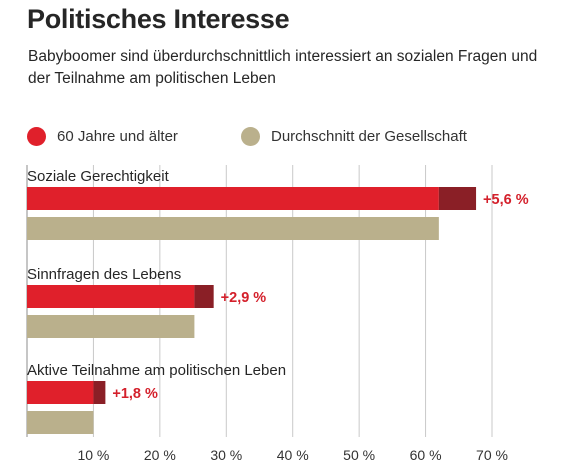  What do you see at coordinates (426, 455) in the screenshot?
I see `x-tick-label: 60 %` at bounding box center [426, 455].